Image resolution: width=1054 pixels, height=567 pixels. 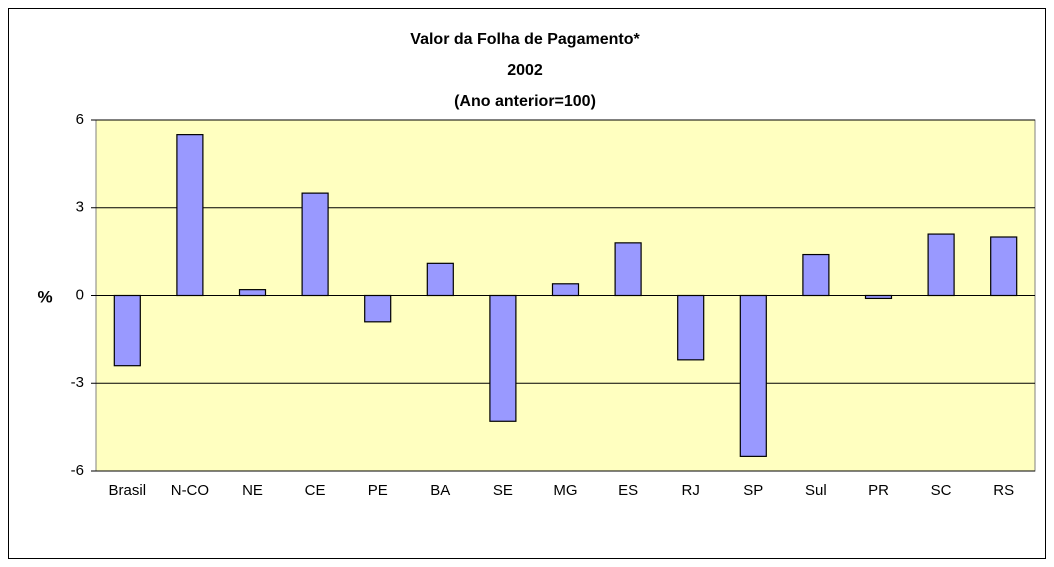 I want to click on x-tick-label: SP, so click(x=753, y=490).